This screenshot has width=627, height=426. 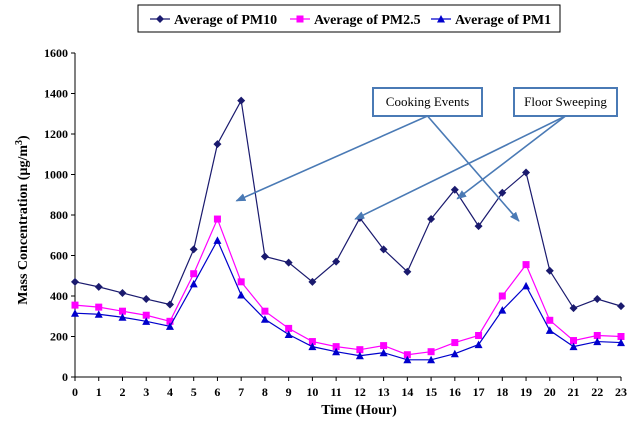 What do you see at coordinates (335, 392) in the screenshot?
I see `x-tick-label: 11` at bounding box center [335, 392].